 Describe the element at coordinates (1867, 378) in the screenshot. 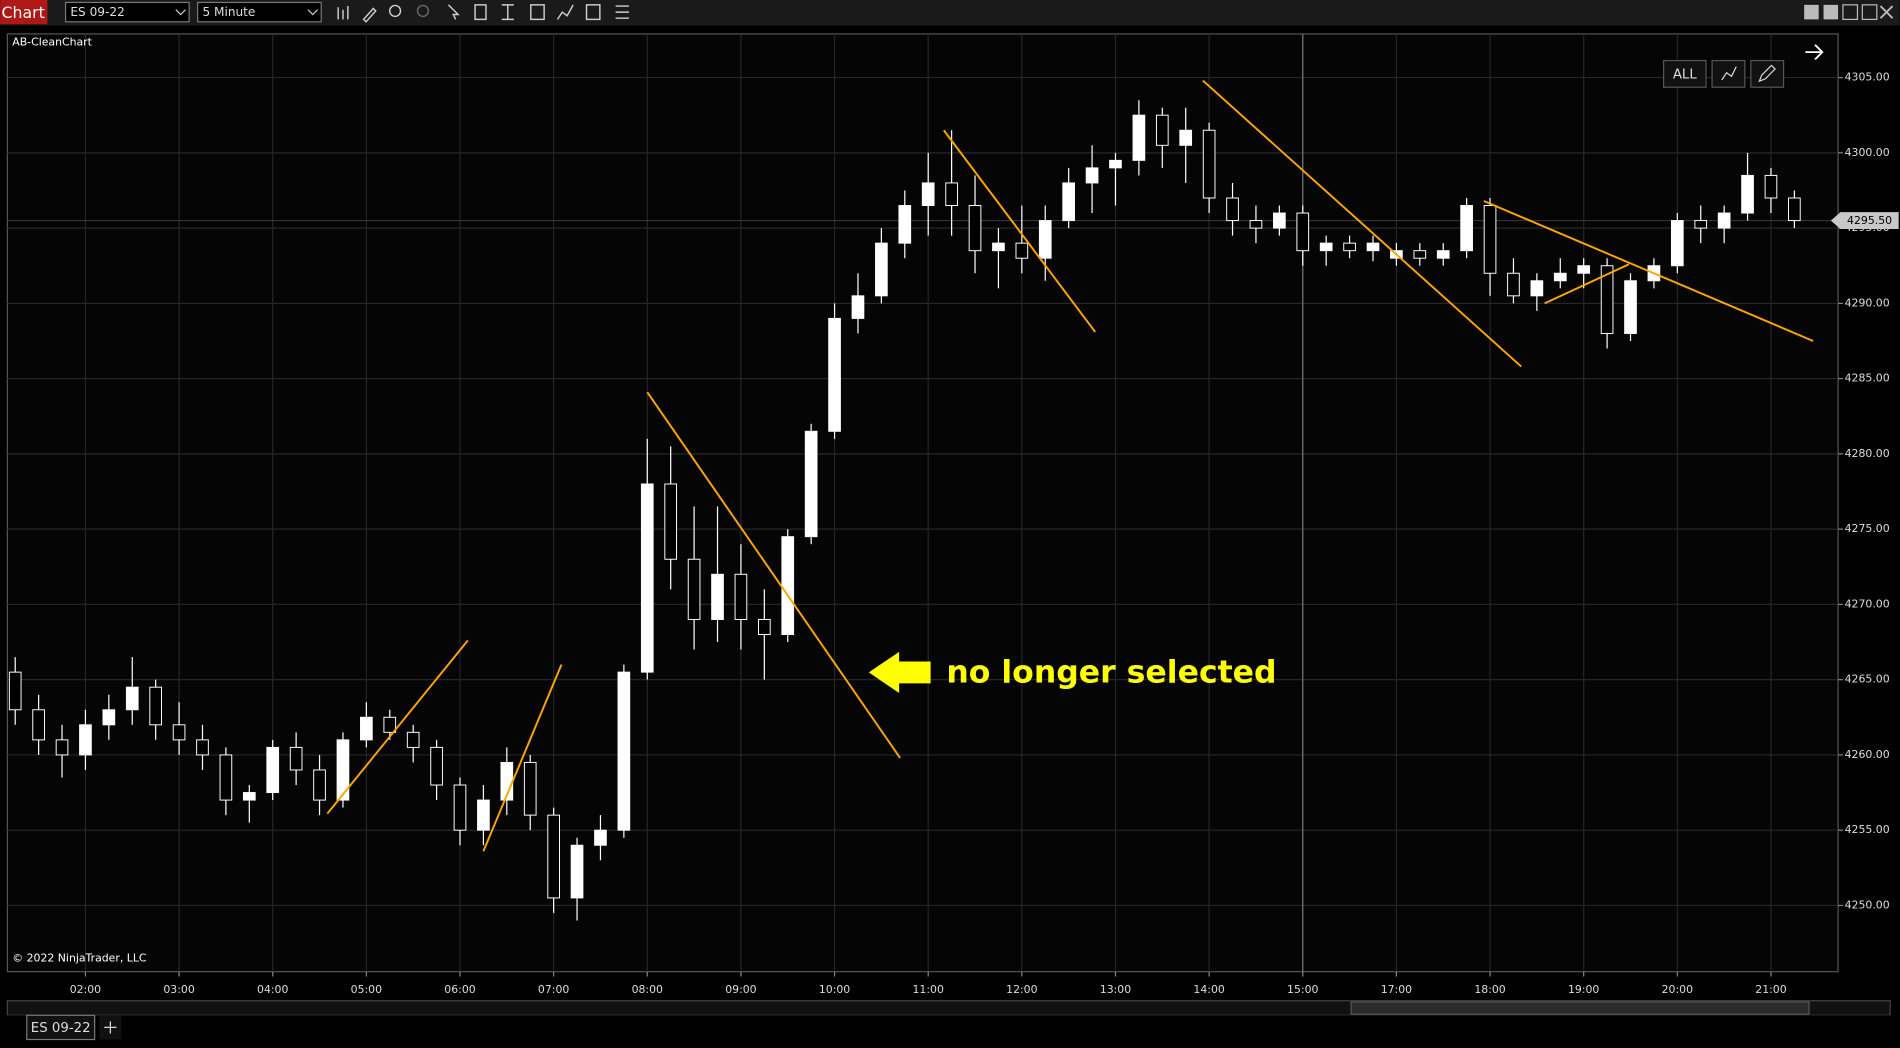

I see `y-tick-label: 4285.00` at that location.